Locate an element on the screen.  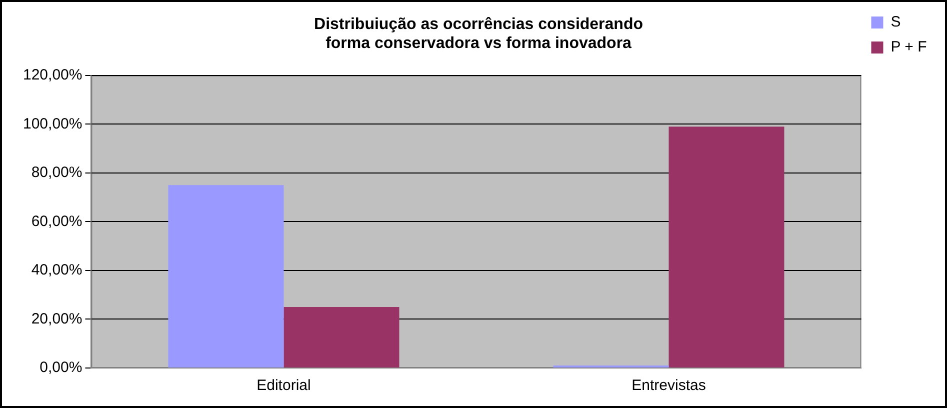
y-tick-label: 80,00% is located at coordinates (56, 173).